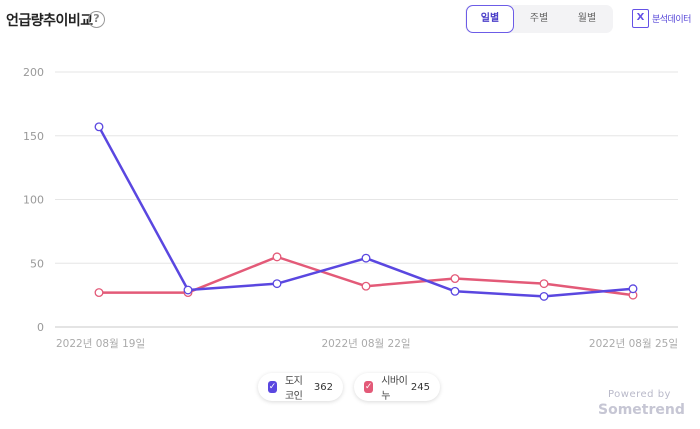 This screenshot has width=700, height=429. What do you see at coordinates (33, 136) in the screenshot?
I see `y-tick-label: 150` at bounding box center [33, 136].